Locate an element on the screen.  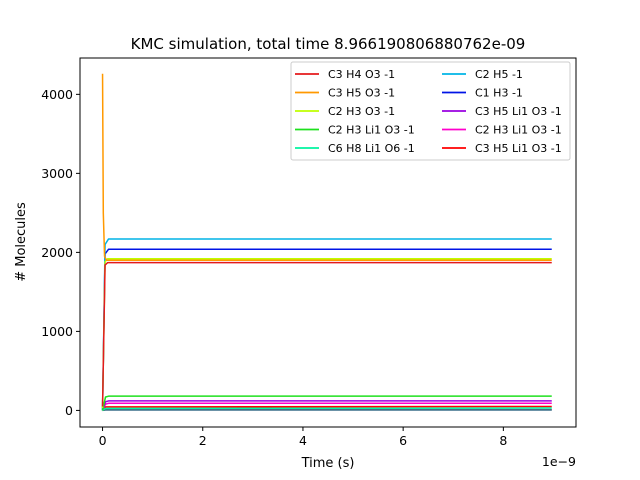
y-tick-label: 3000 is located at coordinates (57, 173).